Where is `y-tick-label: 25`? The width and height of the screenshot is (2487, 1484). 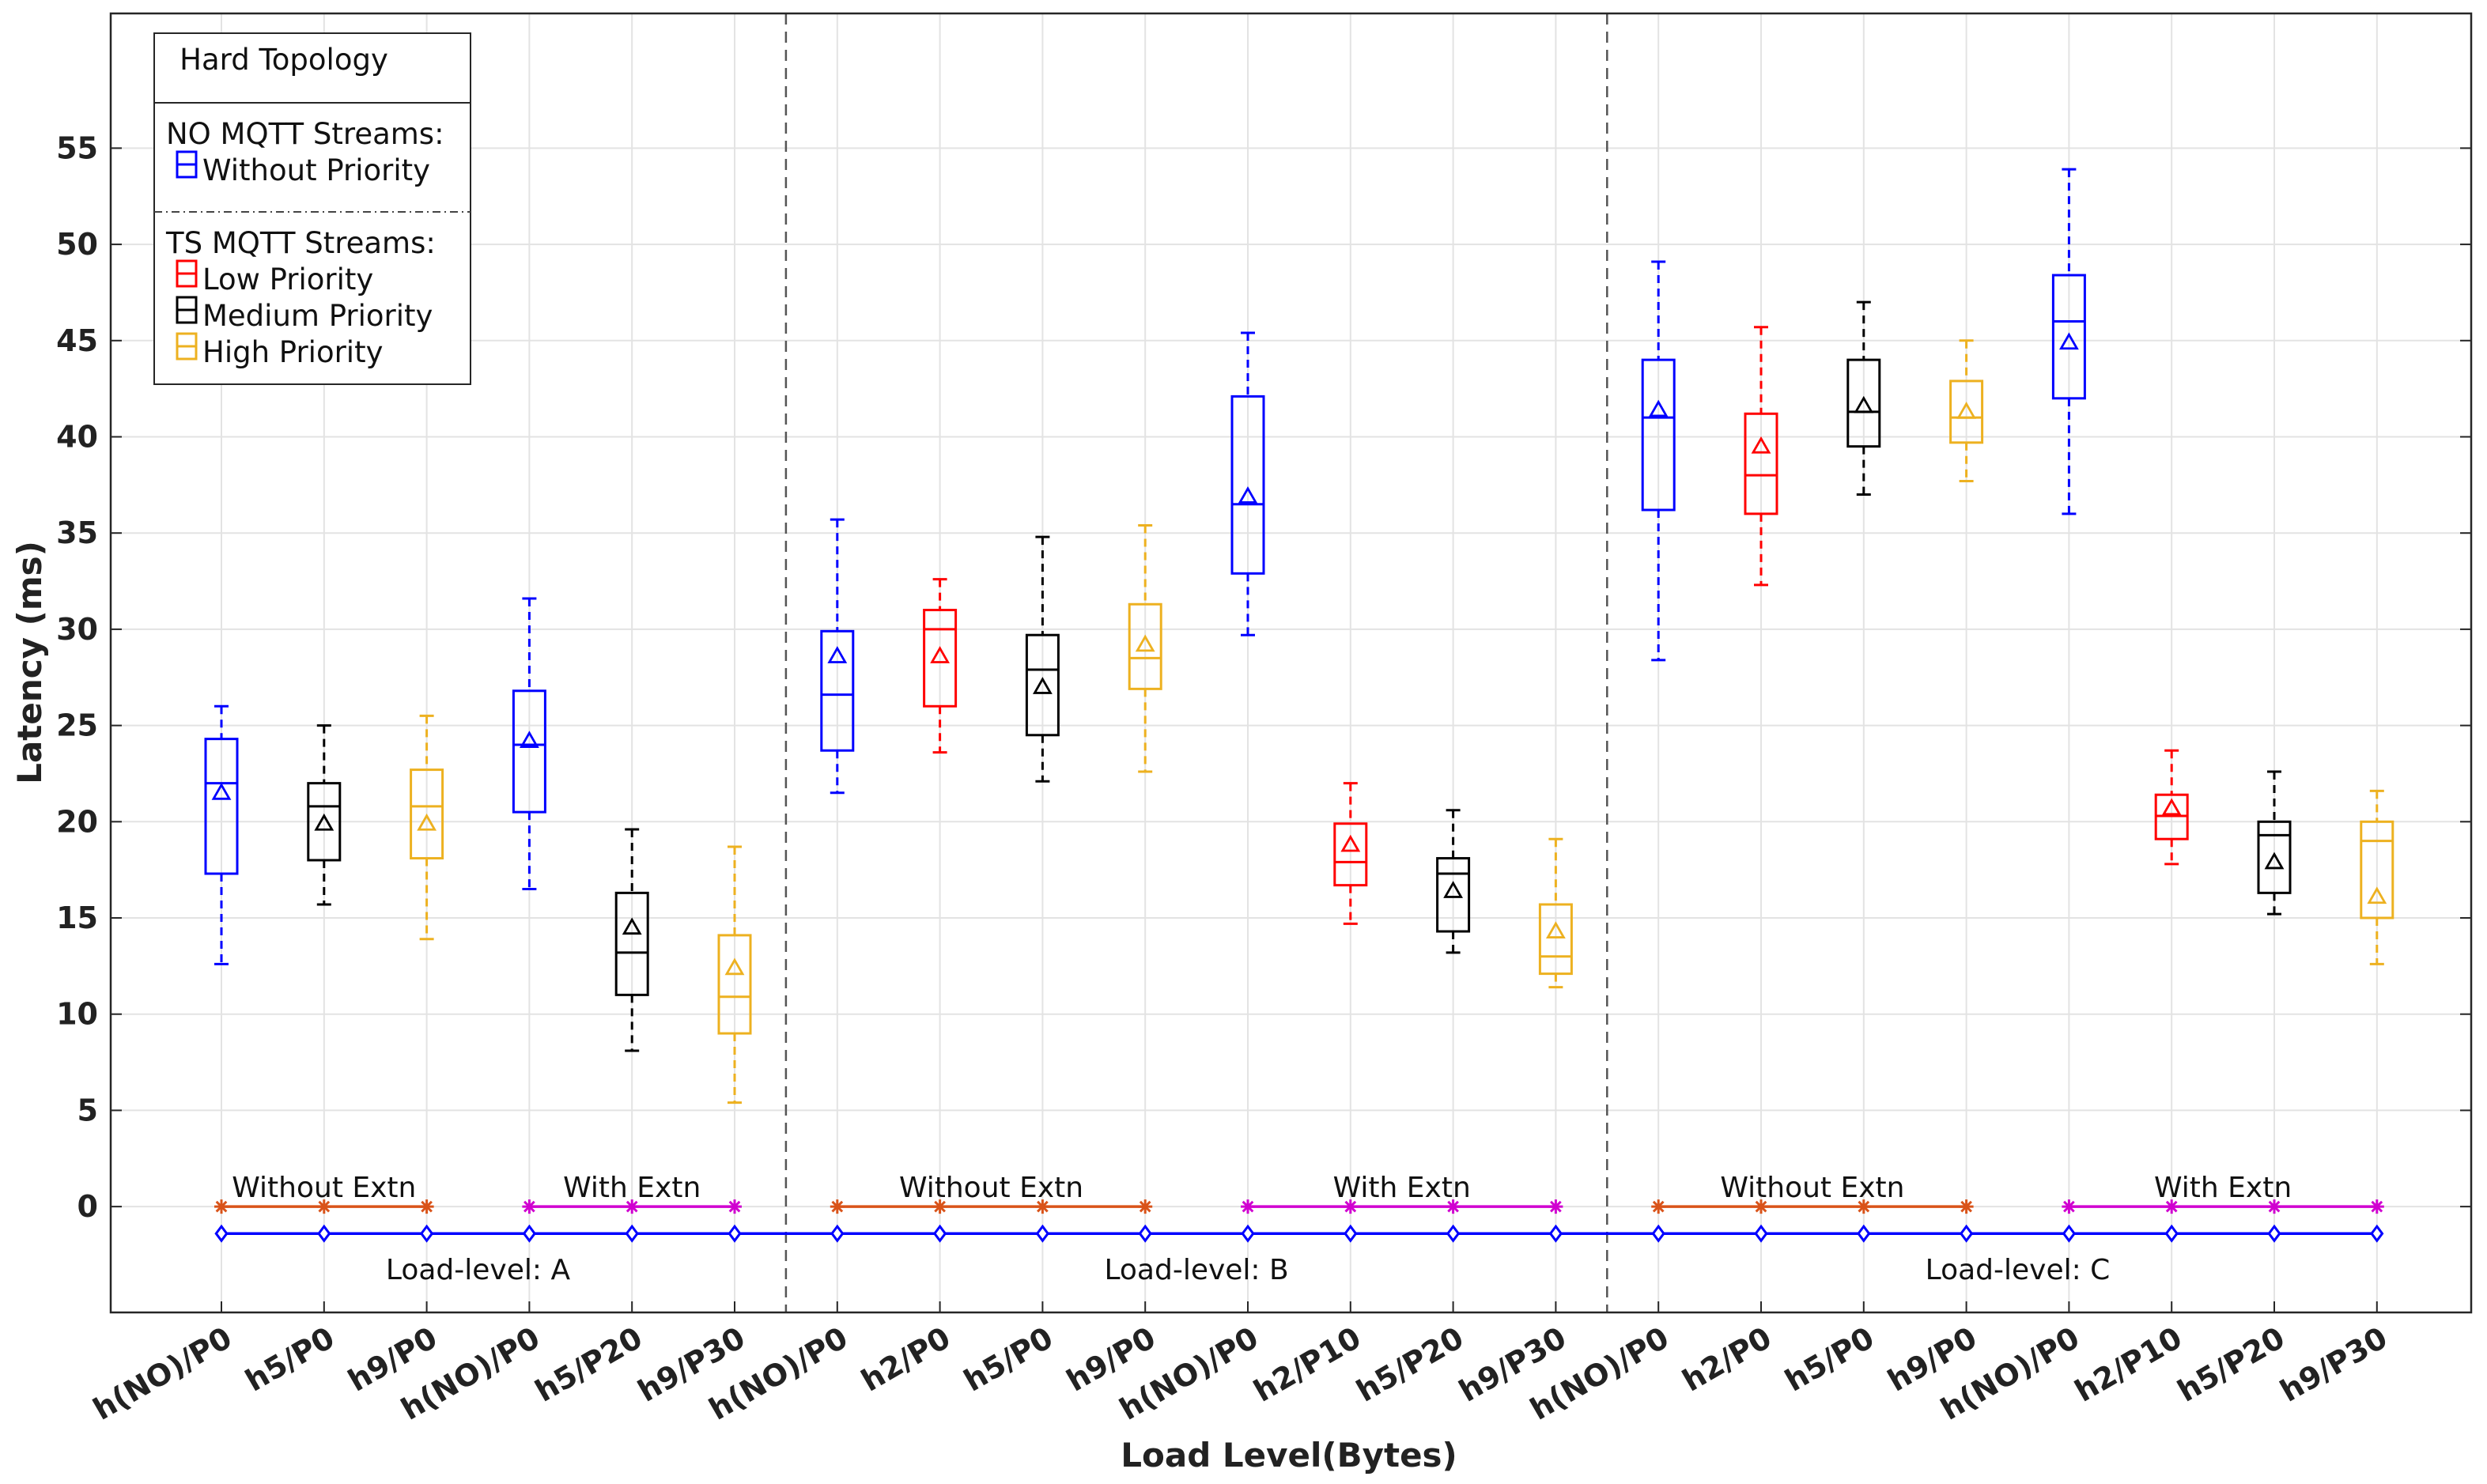
y-tick-label: 25 is located at coordinates (77, 725).